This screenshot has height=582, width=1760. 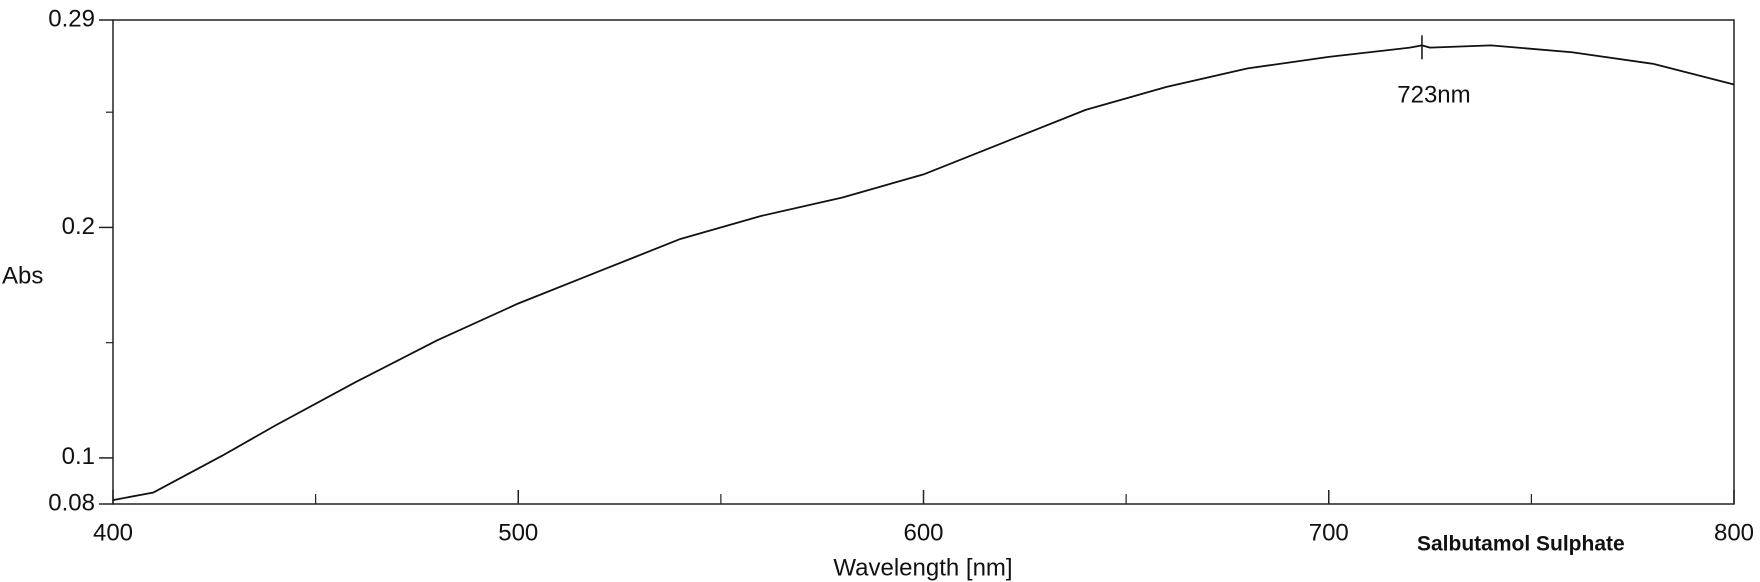 I want to click on y-tick-label: 0.2, so click(x=78, y=226).